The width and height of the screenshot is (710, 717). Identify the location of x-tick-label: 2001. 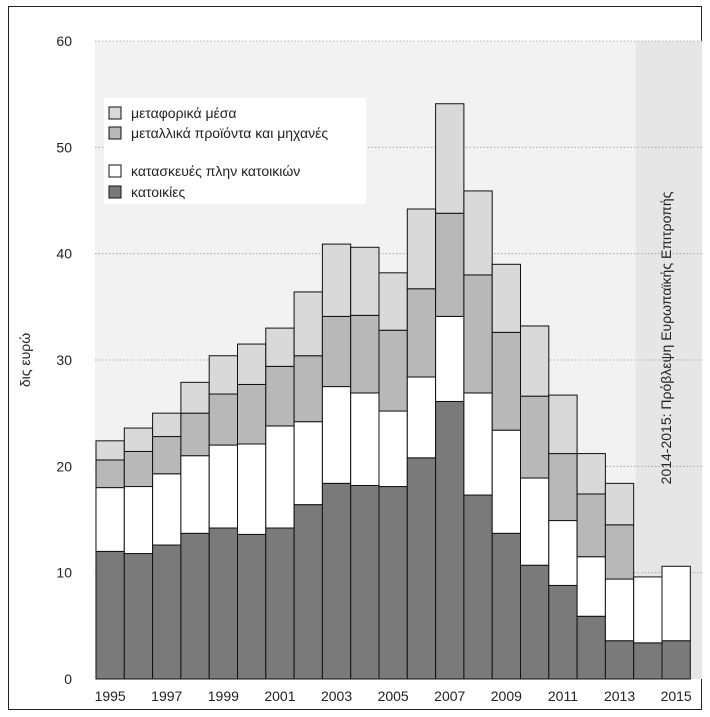
(279, 696).